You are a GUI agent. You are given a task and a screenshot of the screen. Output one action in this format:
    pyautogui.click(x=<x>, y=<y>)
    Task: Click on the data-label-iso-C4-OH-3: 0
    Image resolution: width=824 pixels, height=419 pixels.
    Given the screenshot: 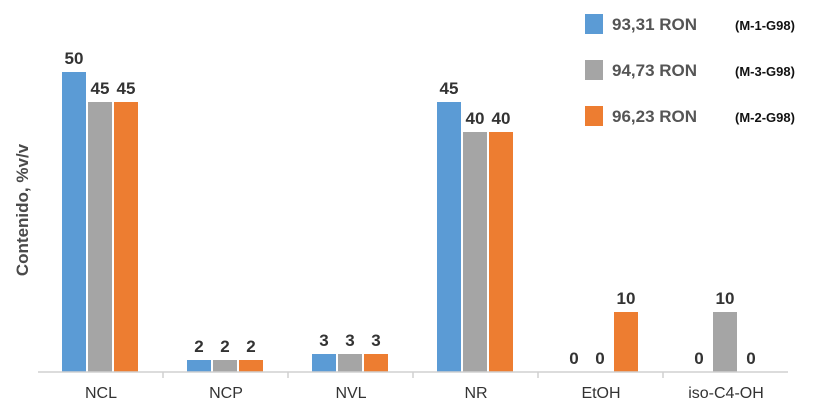 What is the action you would take?
    pyautogui.click(x=750, y=358)
    